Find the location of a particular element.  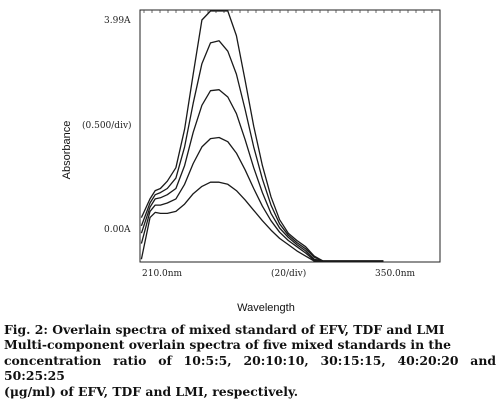

x-start-label: 210.0nm is located at coordinates (162, 274).